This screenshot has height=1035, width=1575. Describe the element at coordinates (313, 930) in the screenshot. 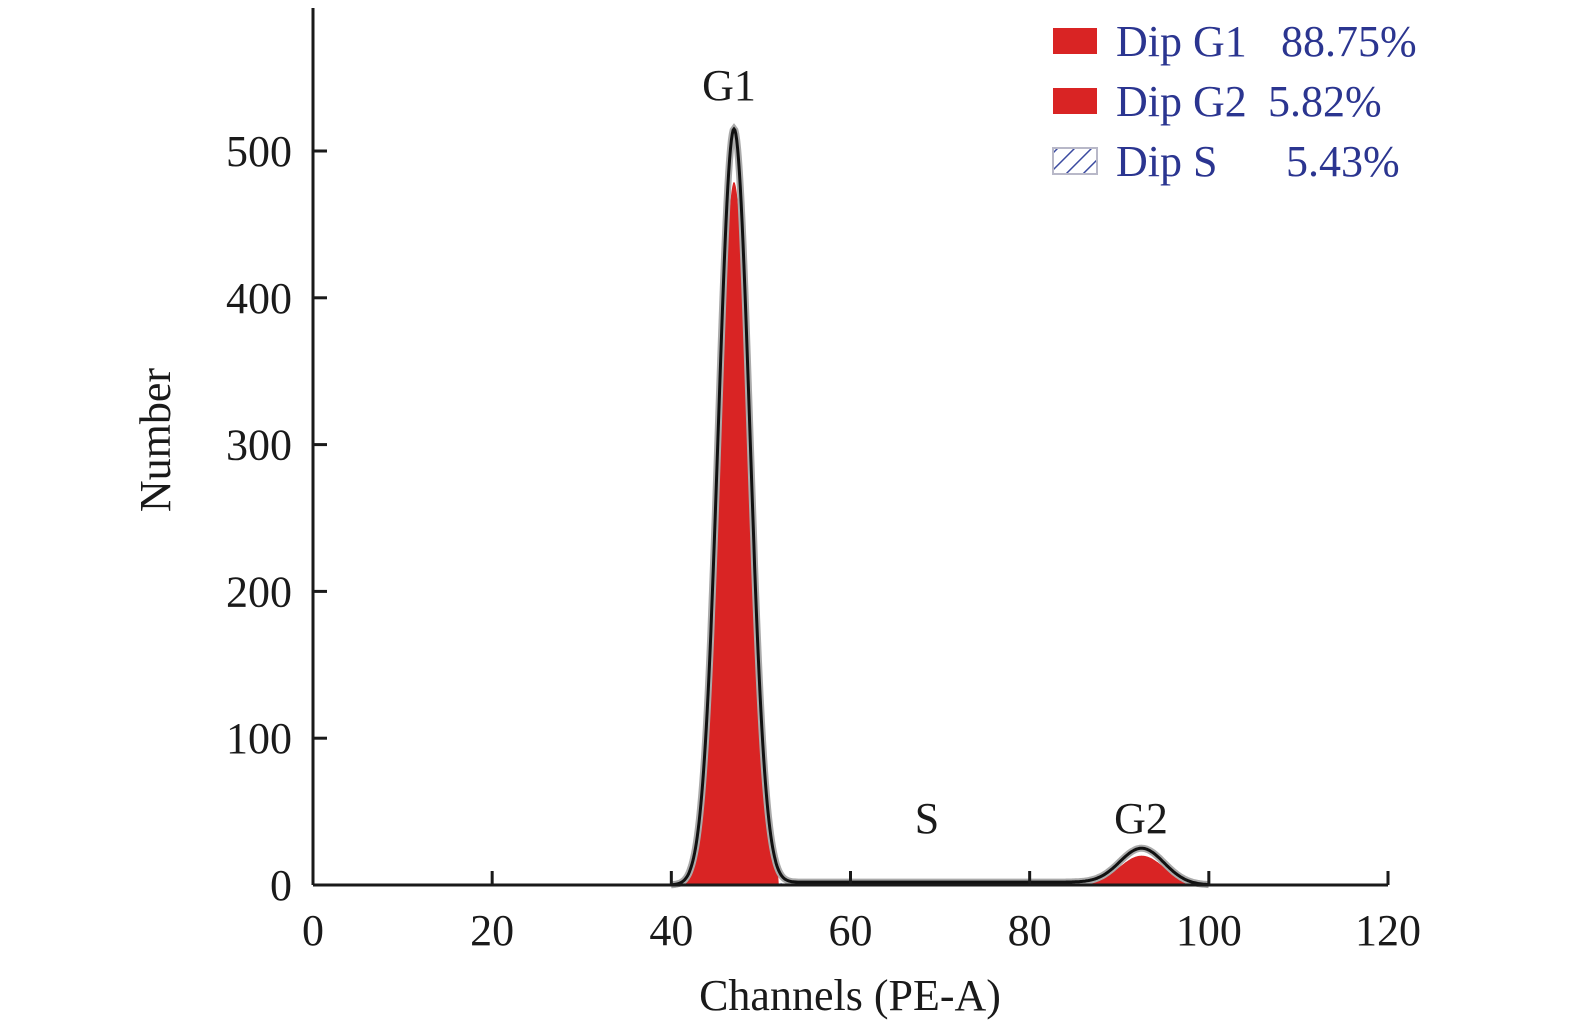

I see `x-tick-label-0: 0` at that location.